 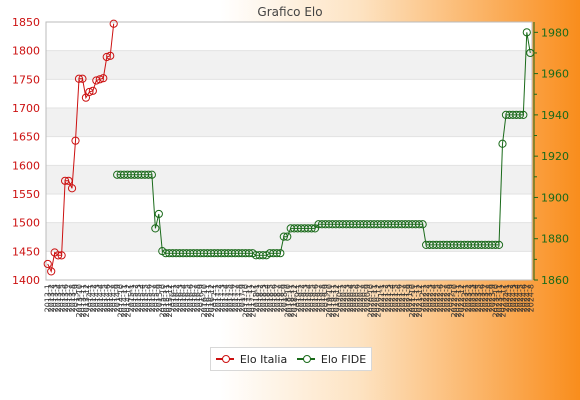 I want to click on y-right-tick-label: 1980, so click(x=555, y=32).